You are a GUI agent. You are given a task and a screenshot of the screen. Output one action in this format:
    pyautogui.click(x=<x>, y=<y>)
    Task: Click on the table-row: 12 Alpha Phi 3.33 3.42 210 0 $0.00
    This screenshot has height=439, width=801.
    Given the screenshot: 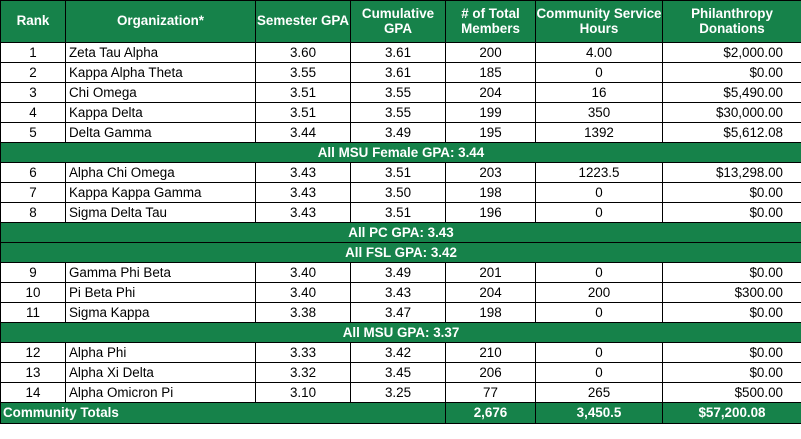 What is the action you would take?
    pyautogui.click(x=400, y=352)
    